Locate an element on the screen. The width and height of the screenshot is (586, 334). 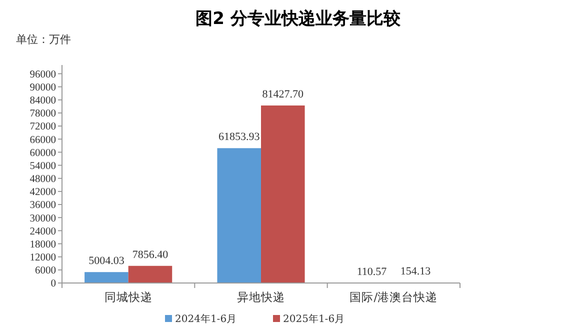
y-tick-label: 18000 is located at coordinates (43, 244).